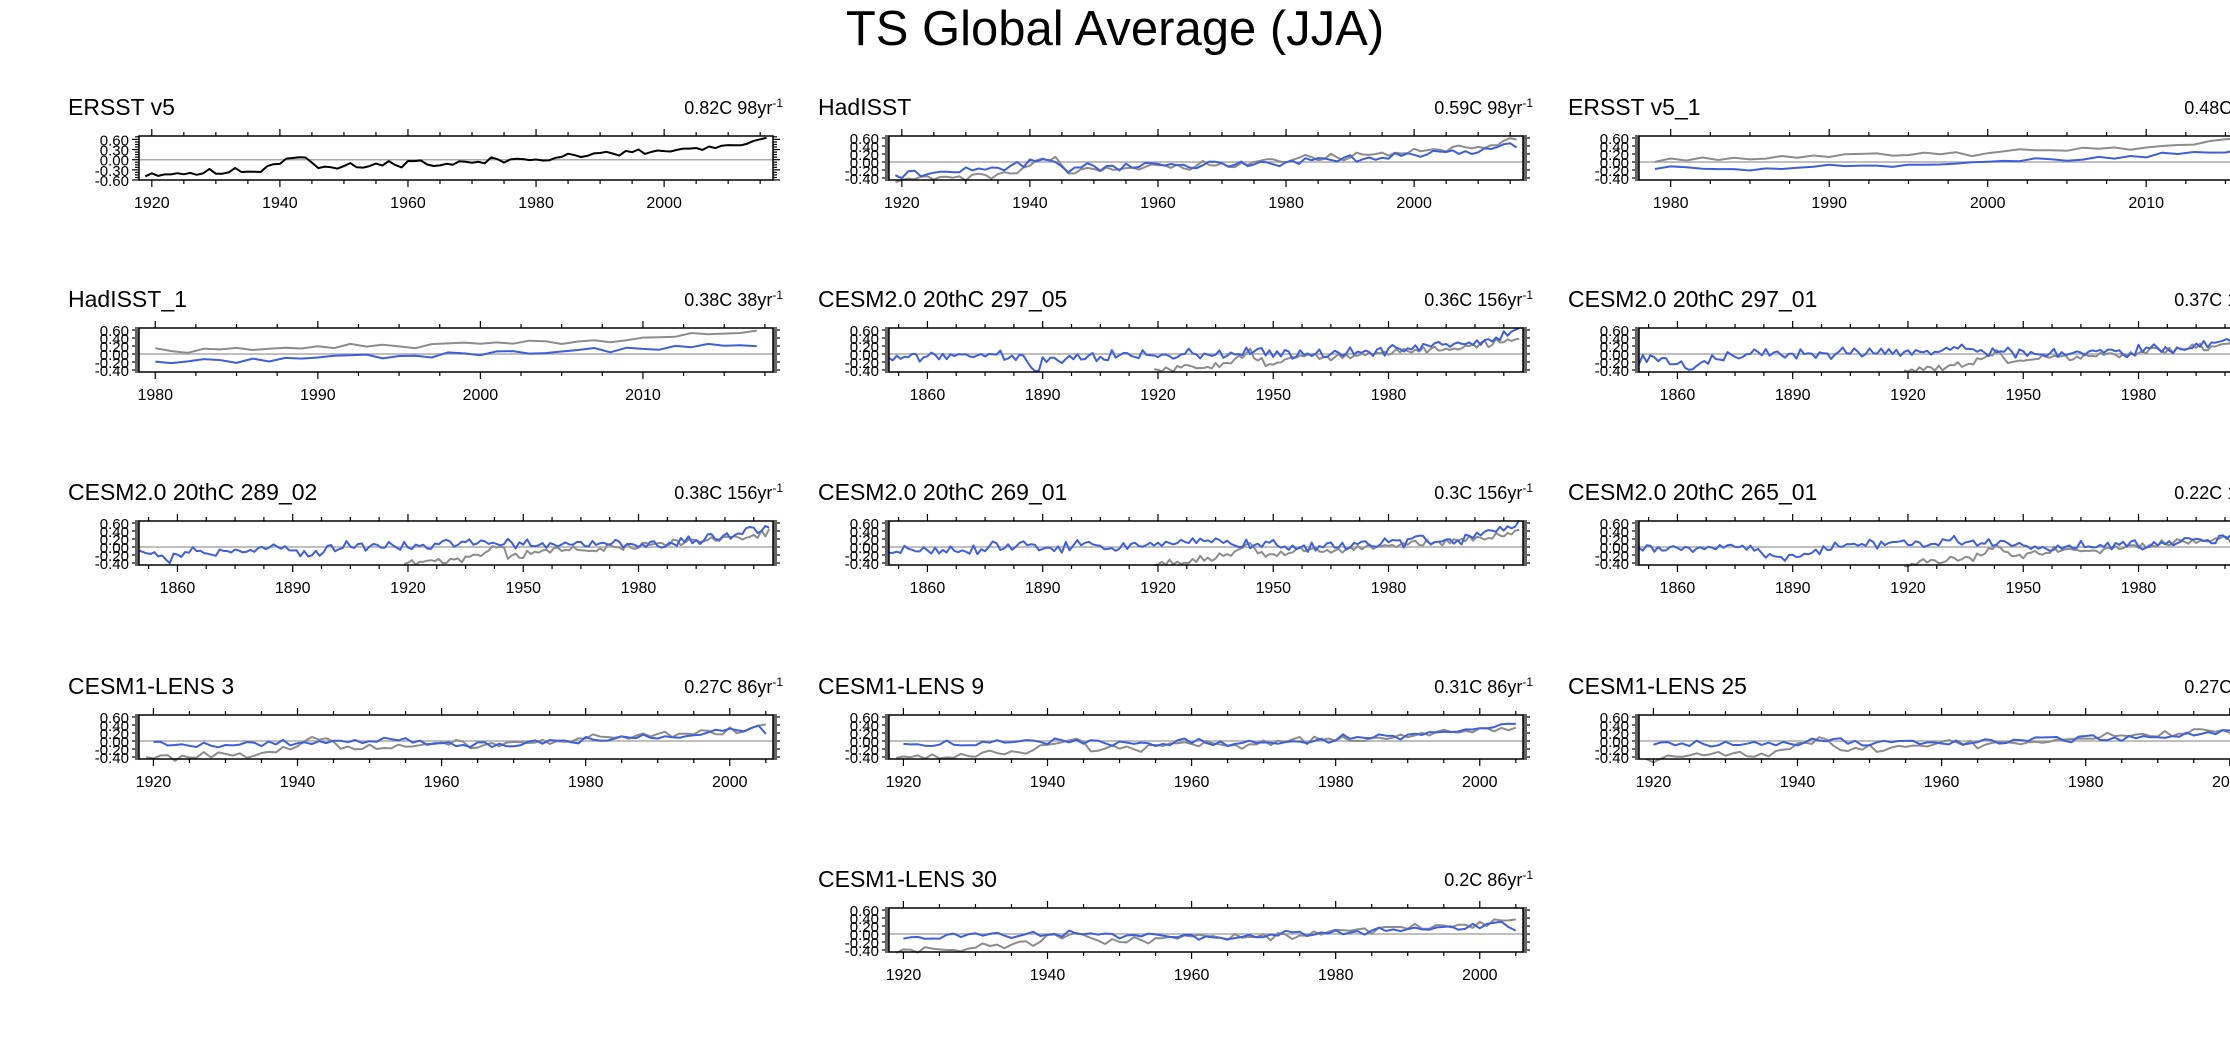  What do you see at coordinates (114, 151) in the screenshot?
I see `y-tick-label: 0.30` at bounding box center [114, 151].